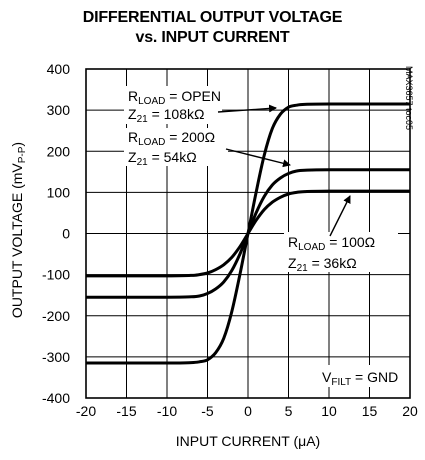 This screenshot has height=460, width=425. Describe the element at coordinates (172, 157) in the screenshot. I see `series-label-2-z21-rest: = 54kΩ` at that location.